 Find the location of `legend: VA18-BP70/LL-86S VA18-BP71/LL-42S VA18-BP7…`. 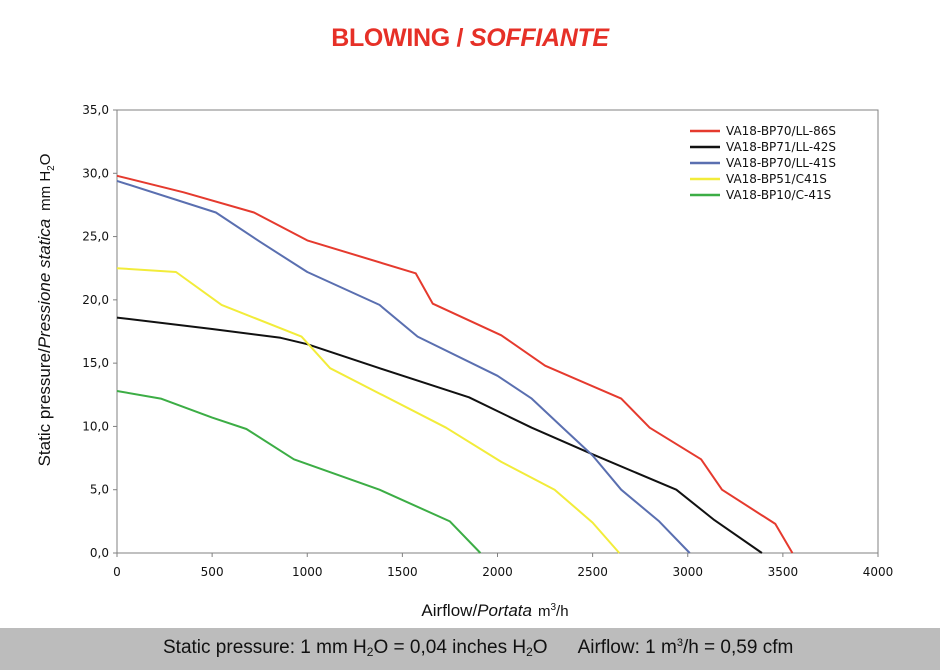

legend: VA18-BP70/LL-86S VA18-BP71/LL-42S VA18-BP7… is located at coordinates (763, 163).